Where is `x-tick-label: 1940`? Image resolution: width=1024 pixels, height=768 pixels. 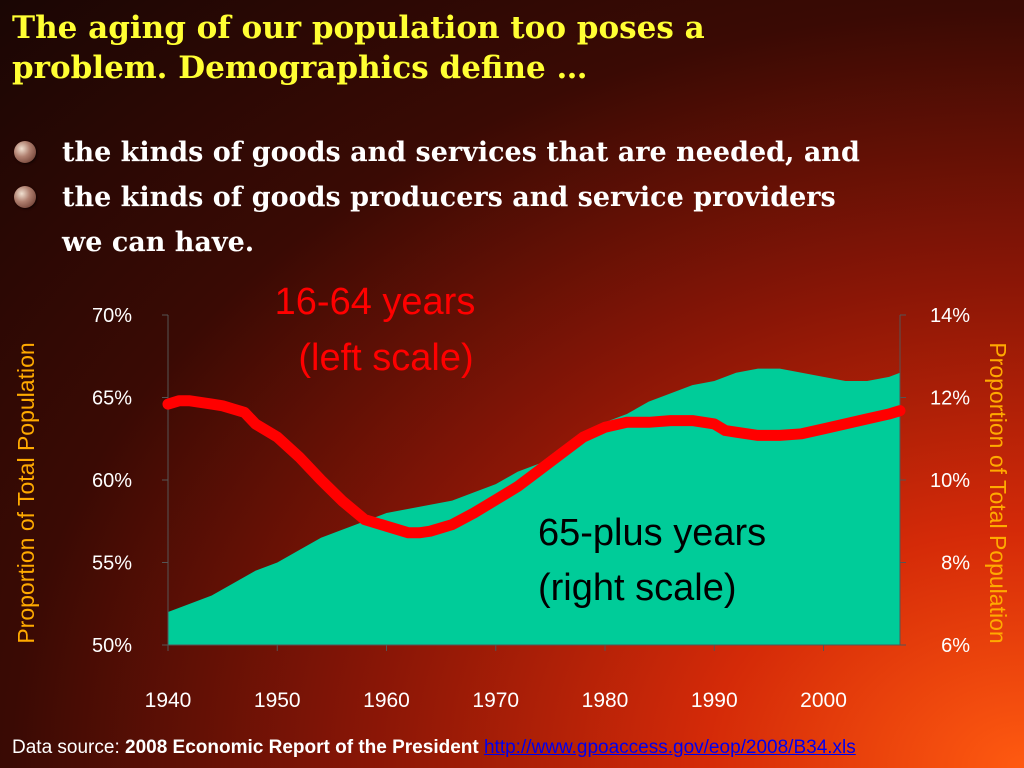
x-tick-label: 1940 is located at coordinates (168, 700).